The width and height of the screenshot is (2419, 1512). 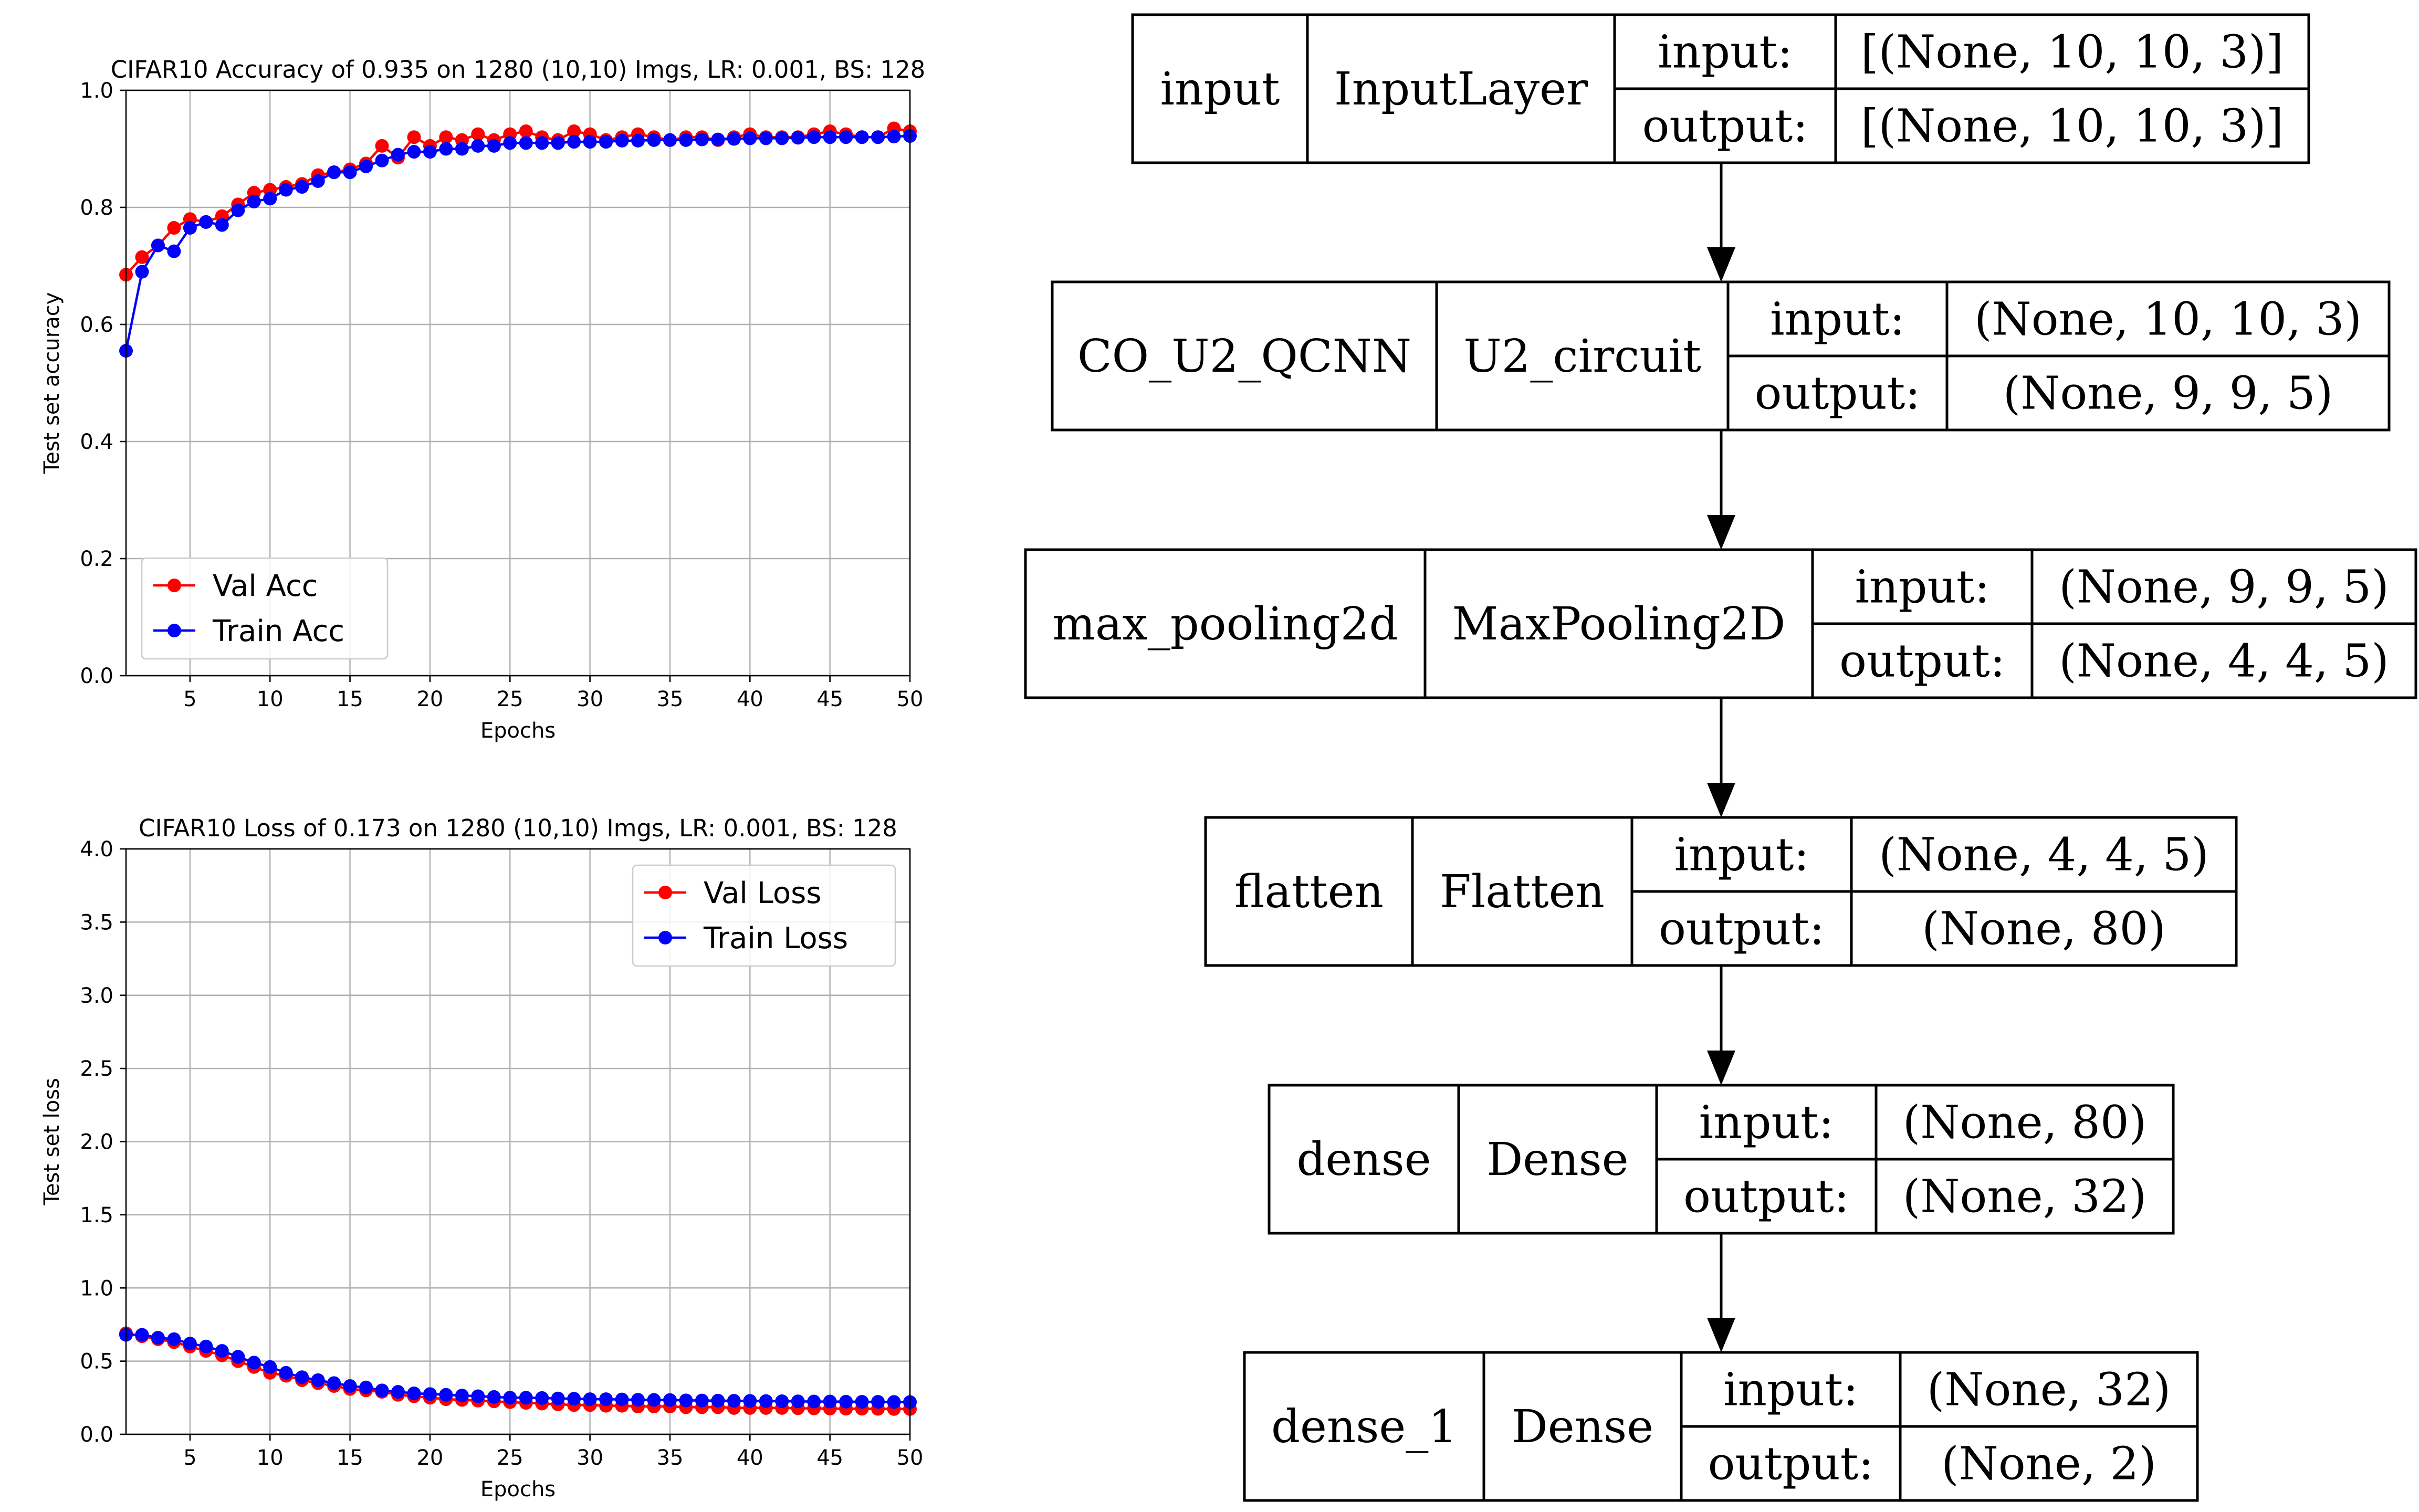 I want to click on loss-x-tick-label: 40, so click(x=750, y=1458).